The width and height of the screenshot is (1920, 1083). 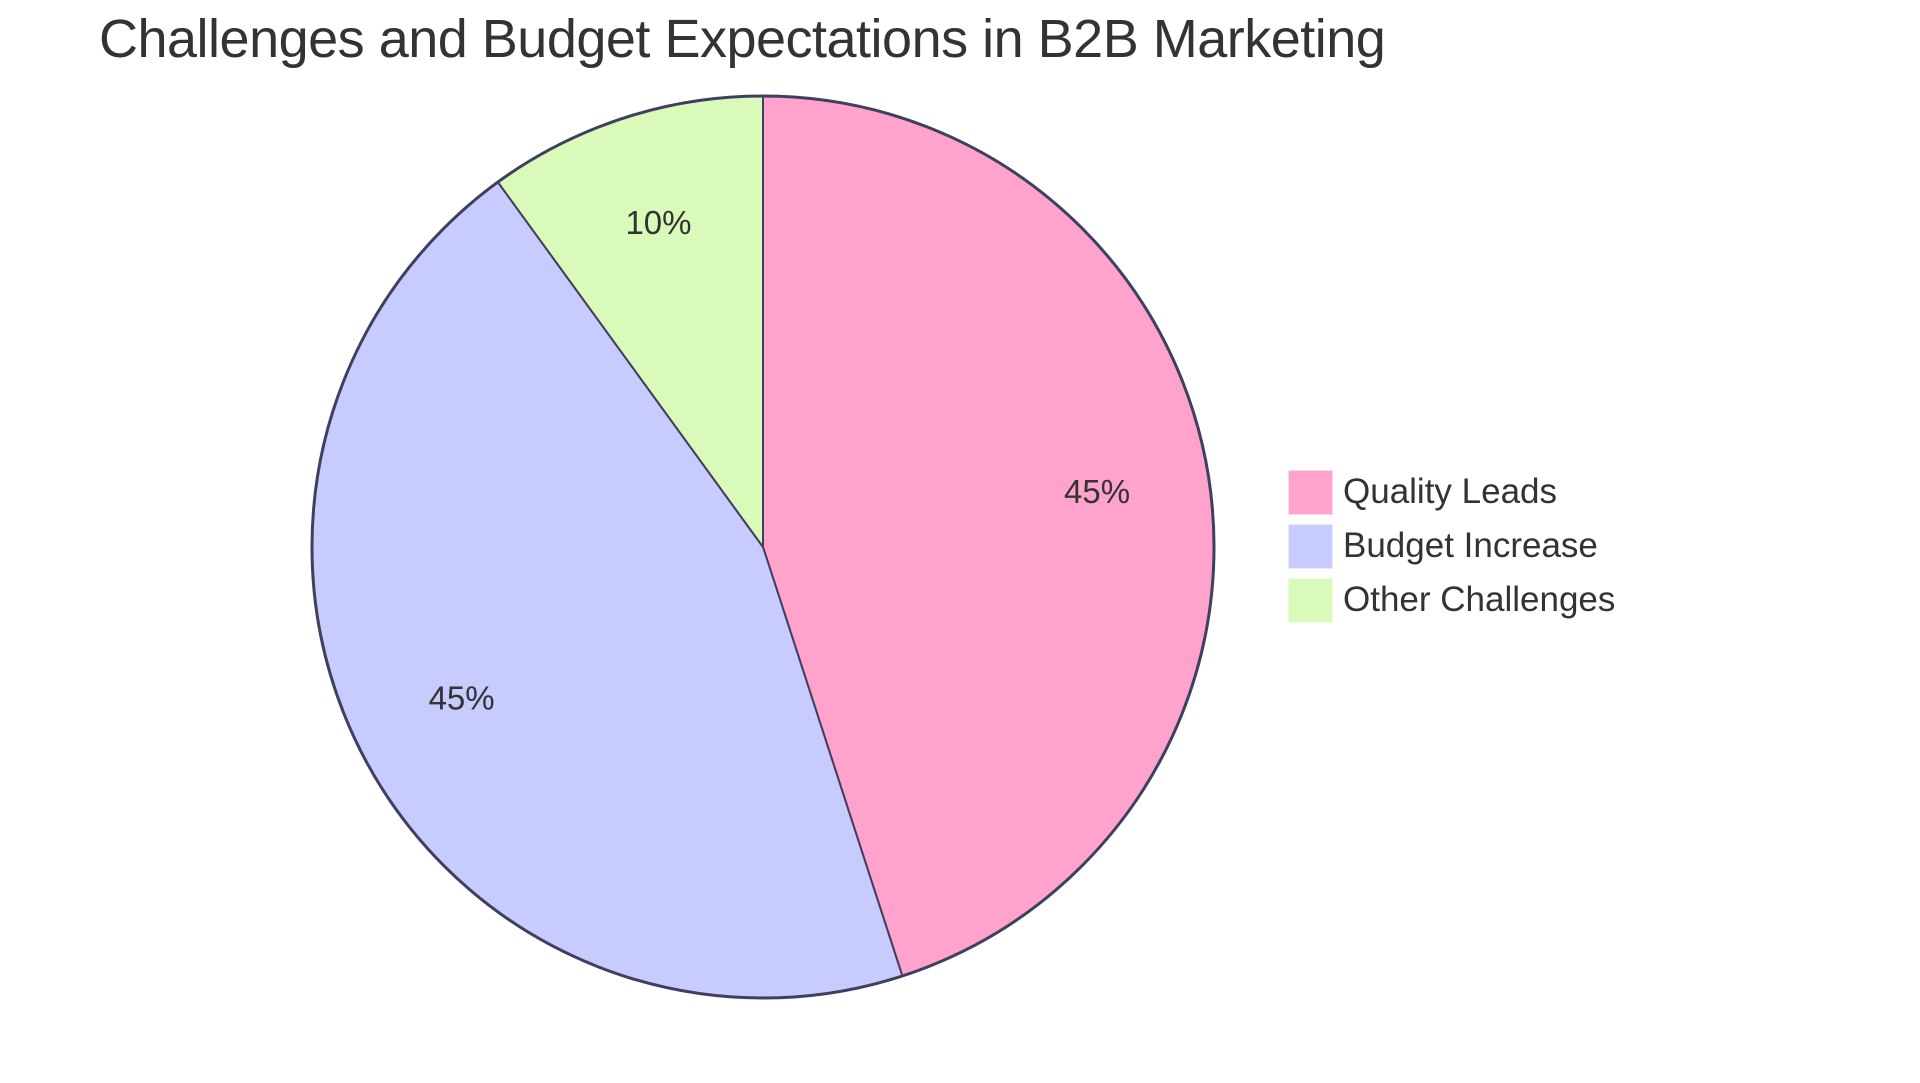 What do you see at coordinates (658, 222) in the screenshot?
I see `slice-percentage-label: 10%` at bounding box center [658, 222].